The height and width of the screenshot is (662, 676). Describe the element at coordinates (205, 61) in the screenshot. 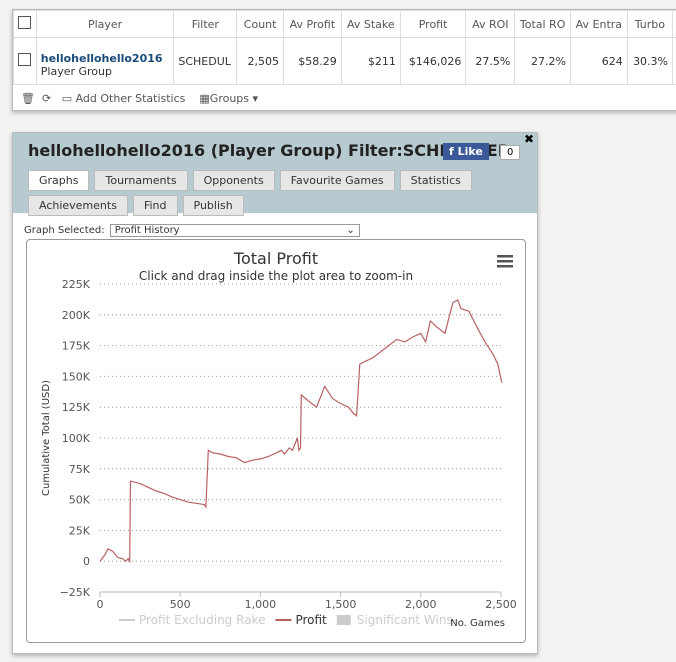

I see `cell: SCHEDUL` at that location.